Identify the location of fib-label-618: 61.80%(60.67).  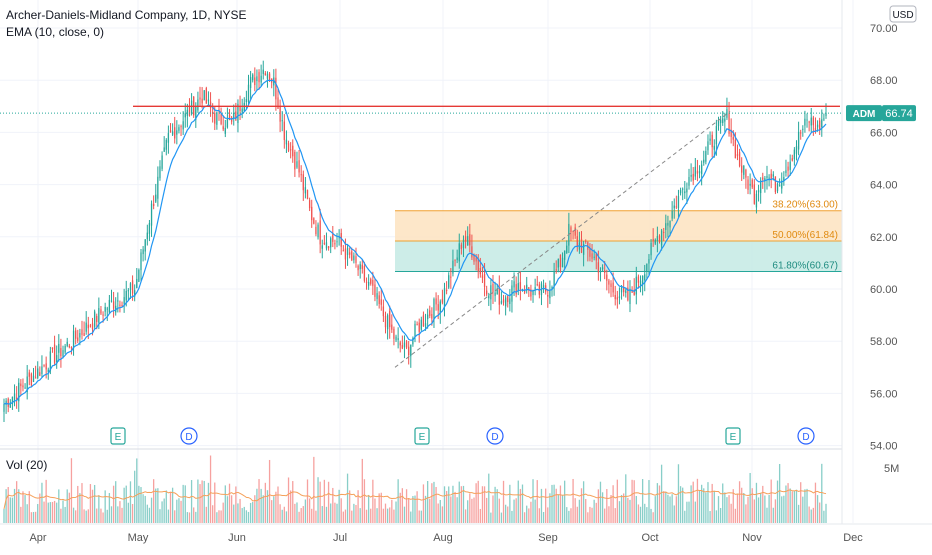
(805, 266).